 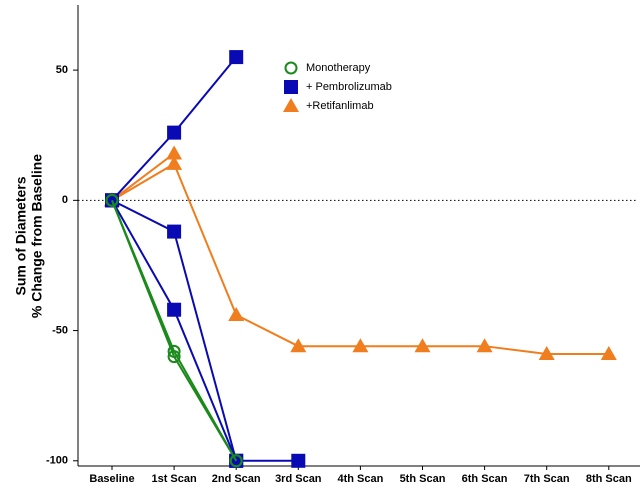 I want to click on x-tick-label: 8th Scan, so click(x=609, y=479).